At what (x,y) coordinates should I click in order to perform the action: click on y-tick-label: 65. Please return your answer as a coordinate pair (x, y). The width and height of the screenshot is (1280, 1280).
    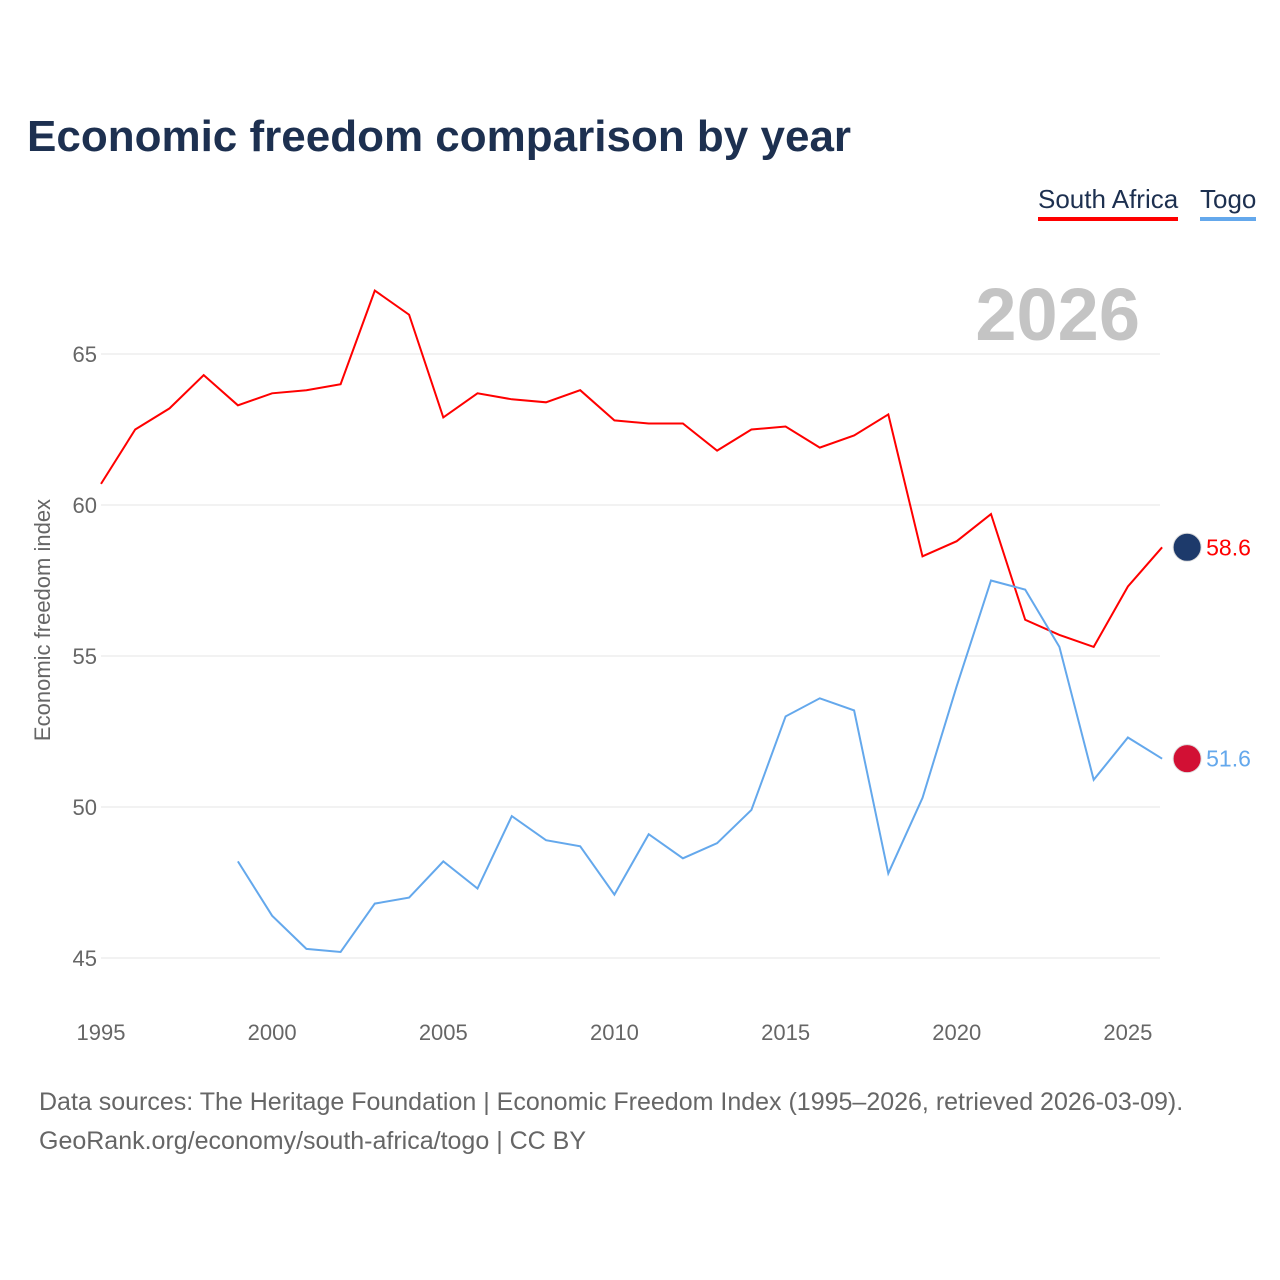
    Looking at the image, I should click on (85, 354).